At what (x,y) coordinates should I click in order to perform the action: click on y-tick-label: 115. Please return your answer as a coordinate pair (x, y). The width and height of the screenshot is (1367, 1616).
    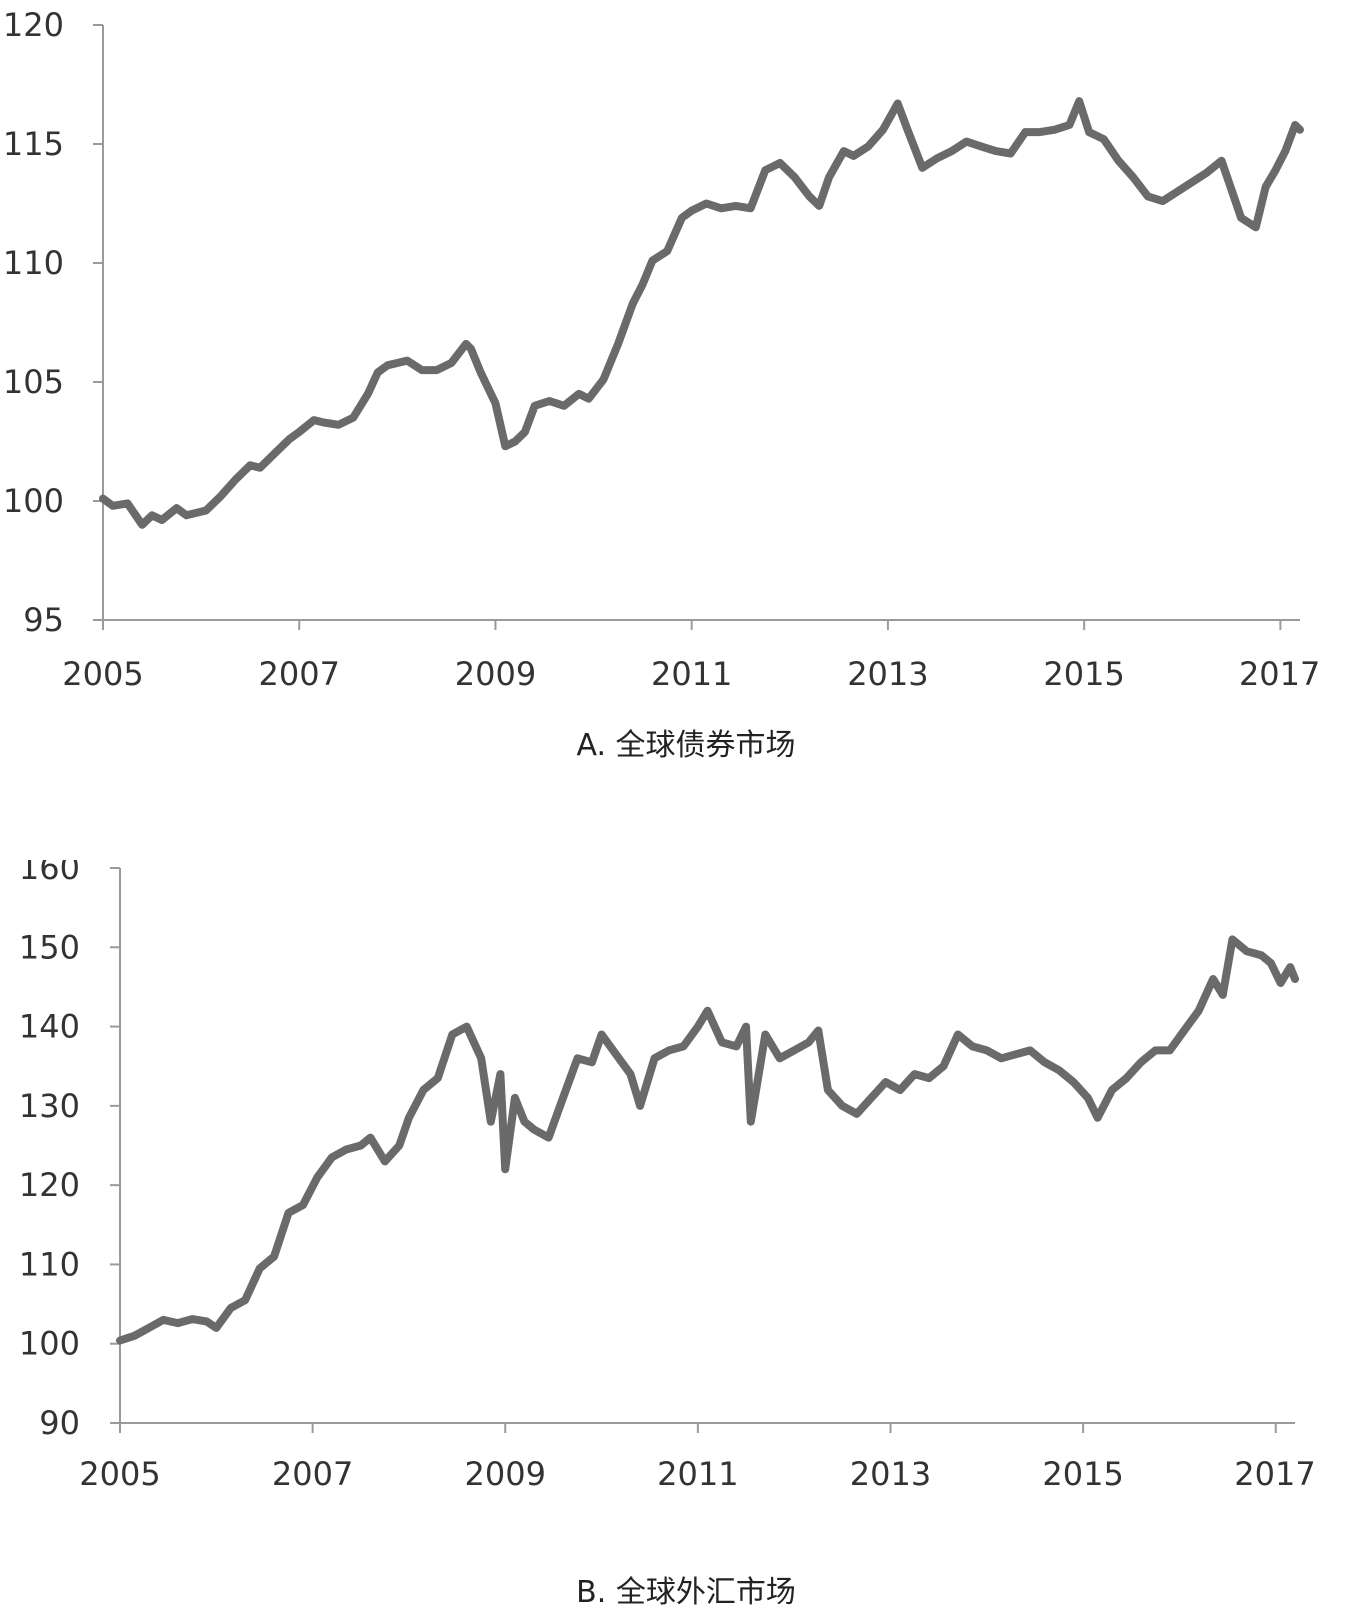
    Looking at the image, I should click on (33, 144).